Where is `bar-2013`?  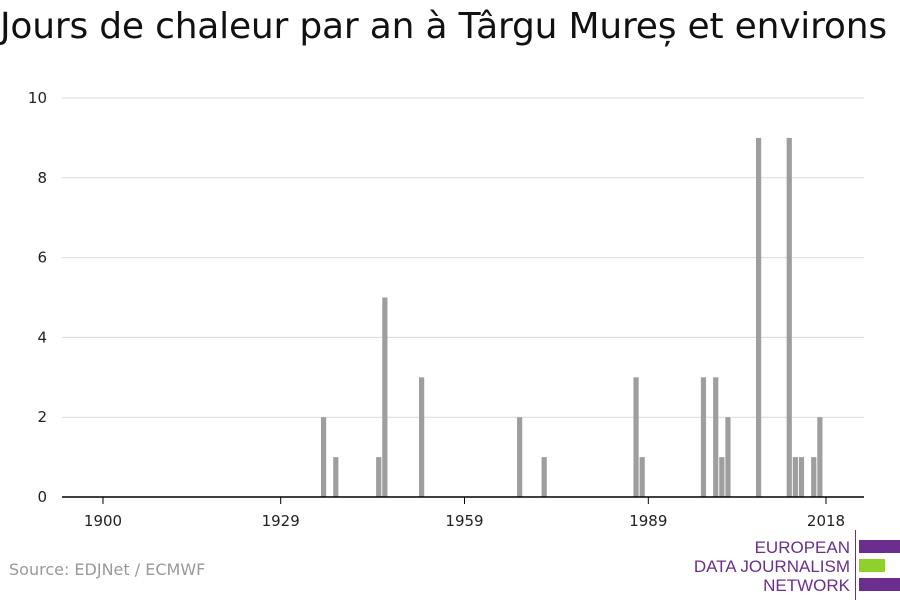
bar-2013 is located at coordinates (795, 477).